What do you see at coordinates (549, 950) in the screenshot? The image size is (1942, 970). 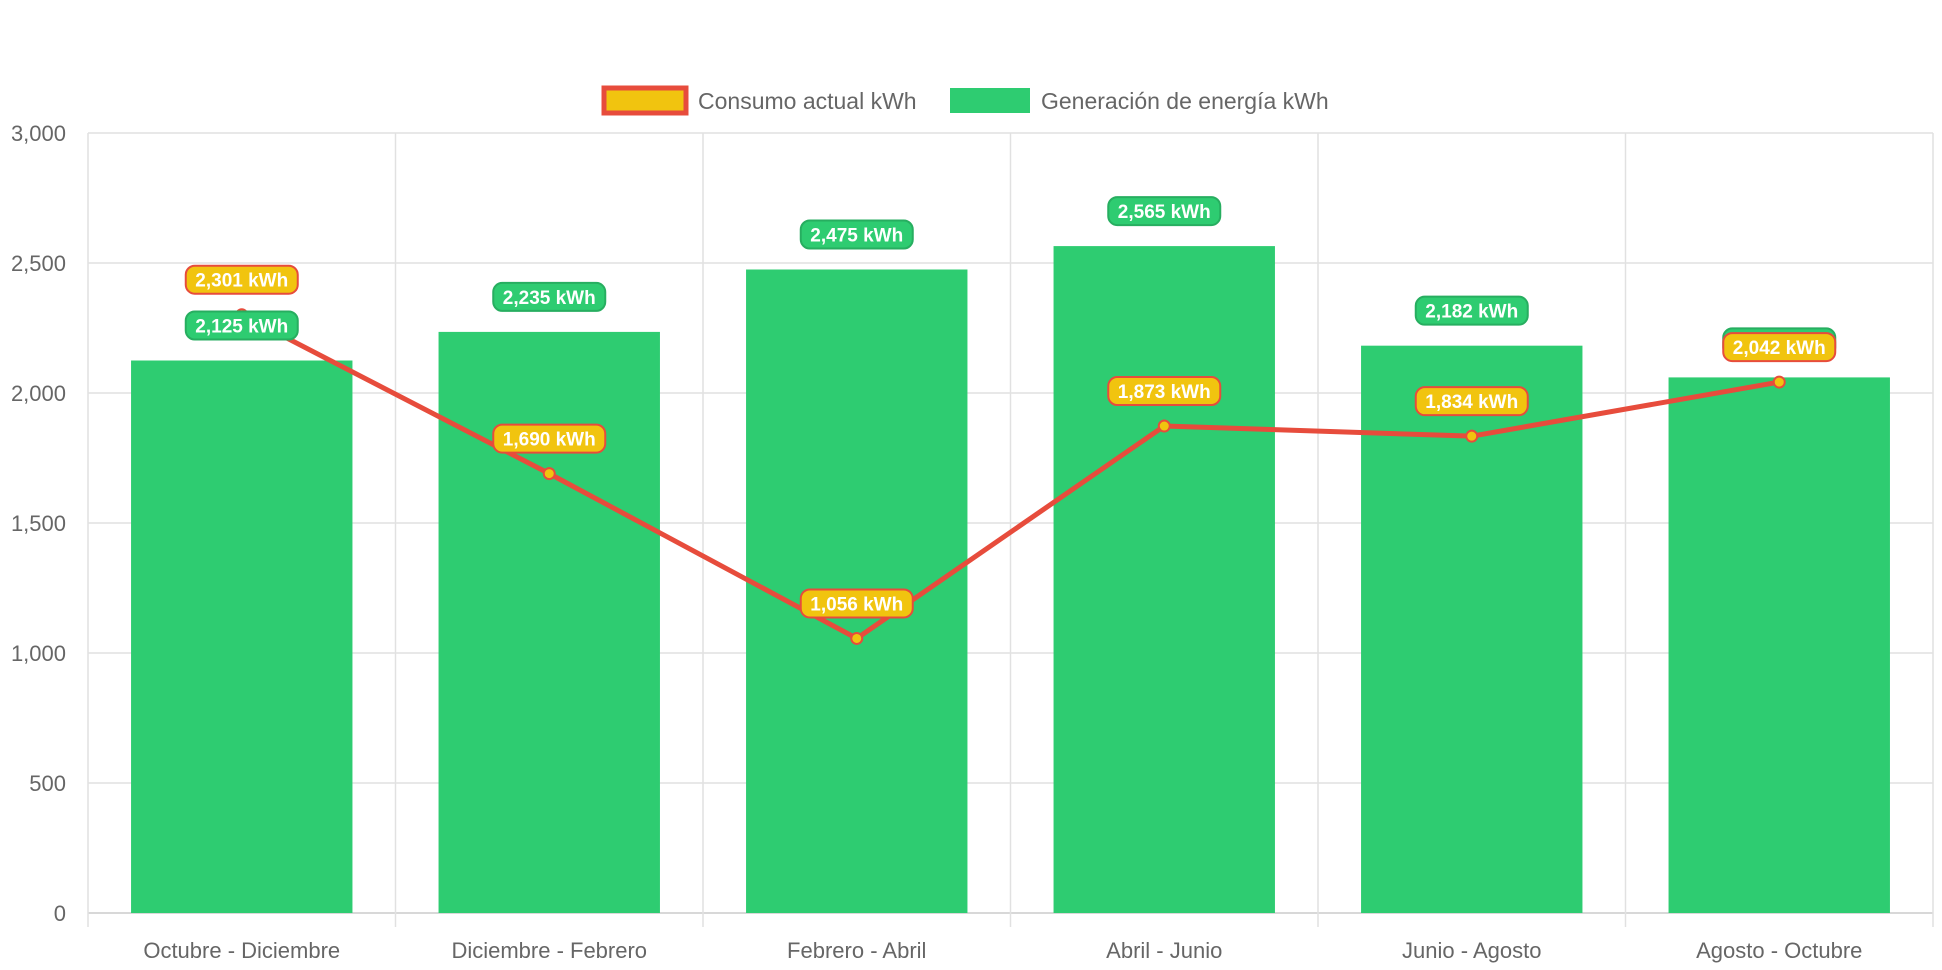 I see `x-tick-label: Diciembre - Febrero` at bounding box center [549, 950].